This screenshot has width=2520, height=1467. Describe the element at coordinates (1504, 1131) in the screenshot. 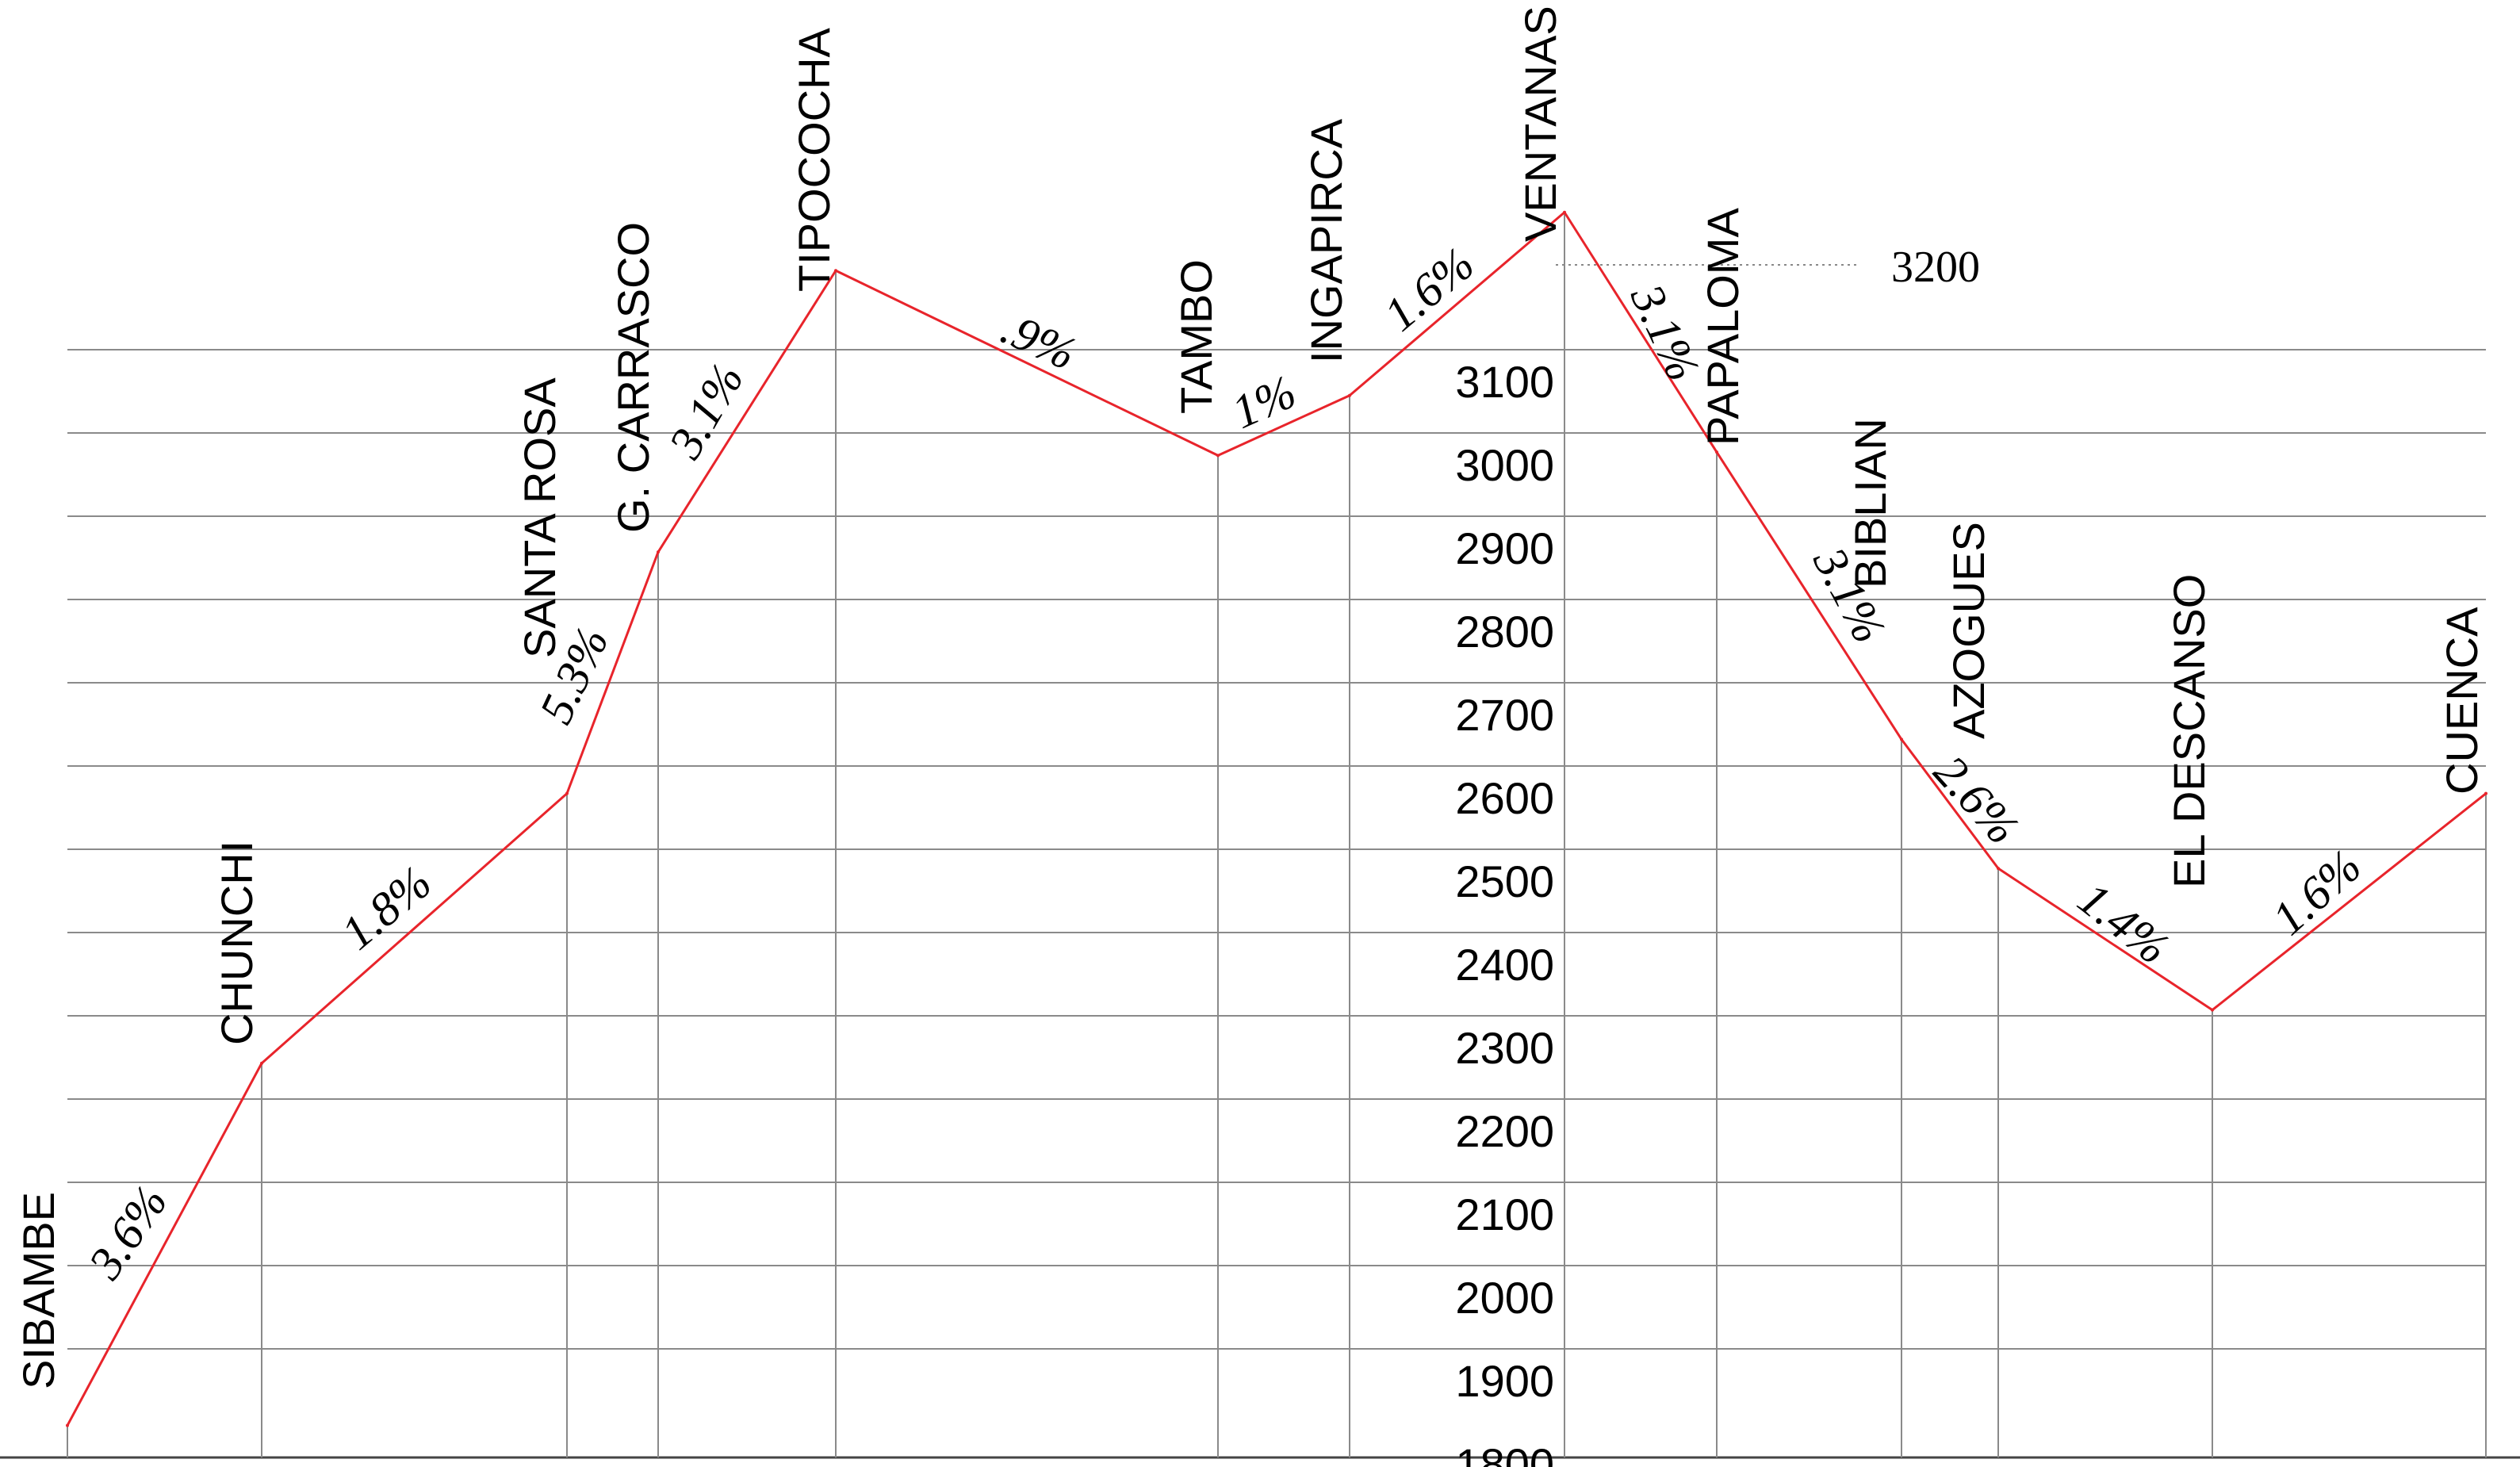

I see `y-tick-label: 2200` at that location.